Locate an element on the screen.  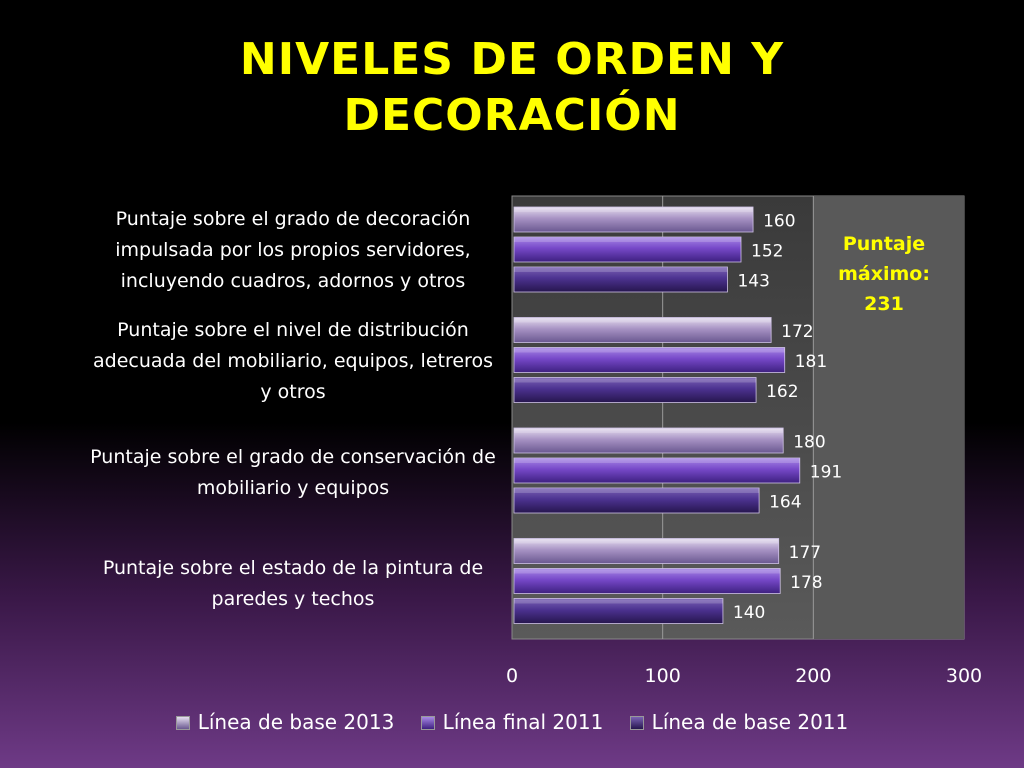
bar-highlight-cat0-final-2011 is located at coordinates (628, 240).